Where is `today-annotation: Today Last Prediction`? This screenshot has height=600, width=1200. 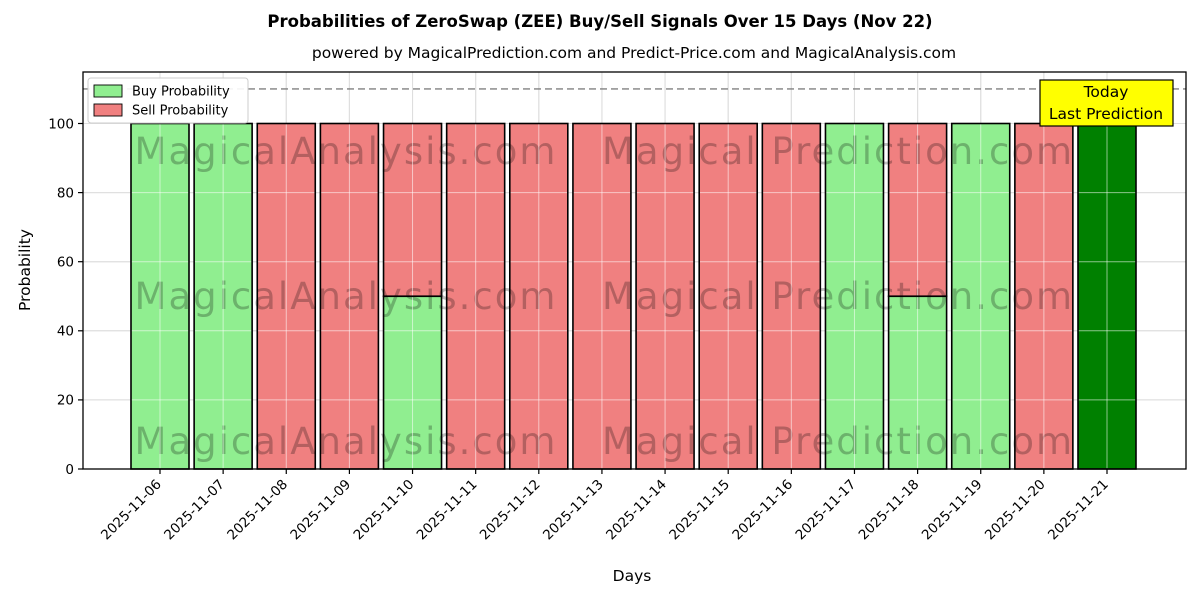
today-annotation: Today Last Prediction is located at coordinates (1106, 103).